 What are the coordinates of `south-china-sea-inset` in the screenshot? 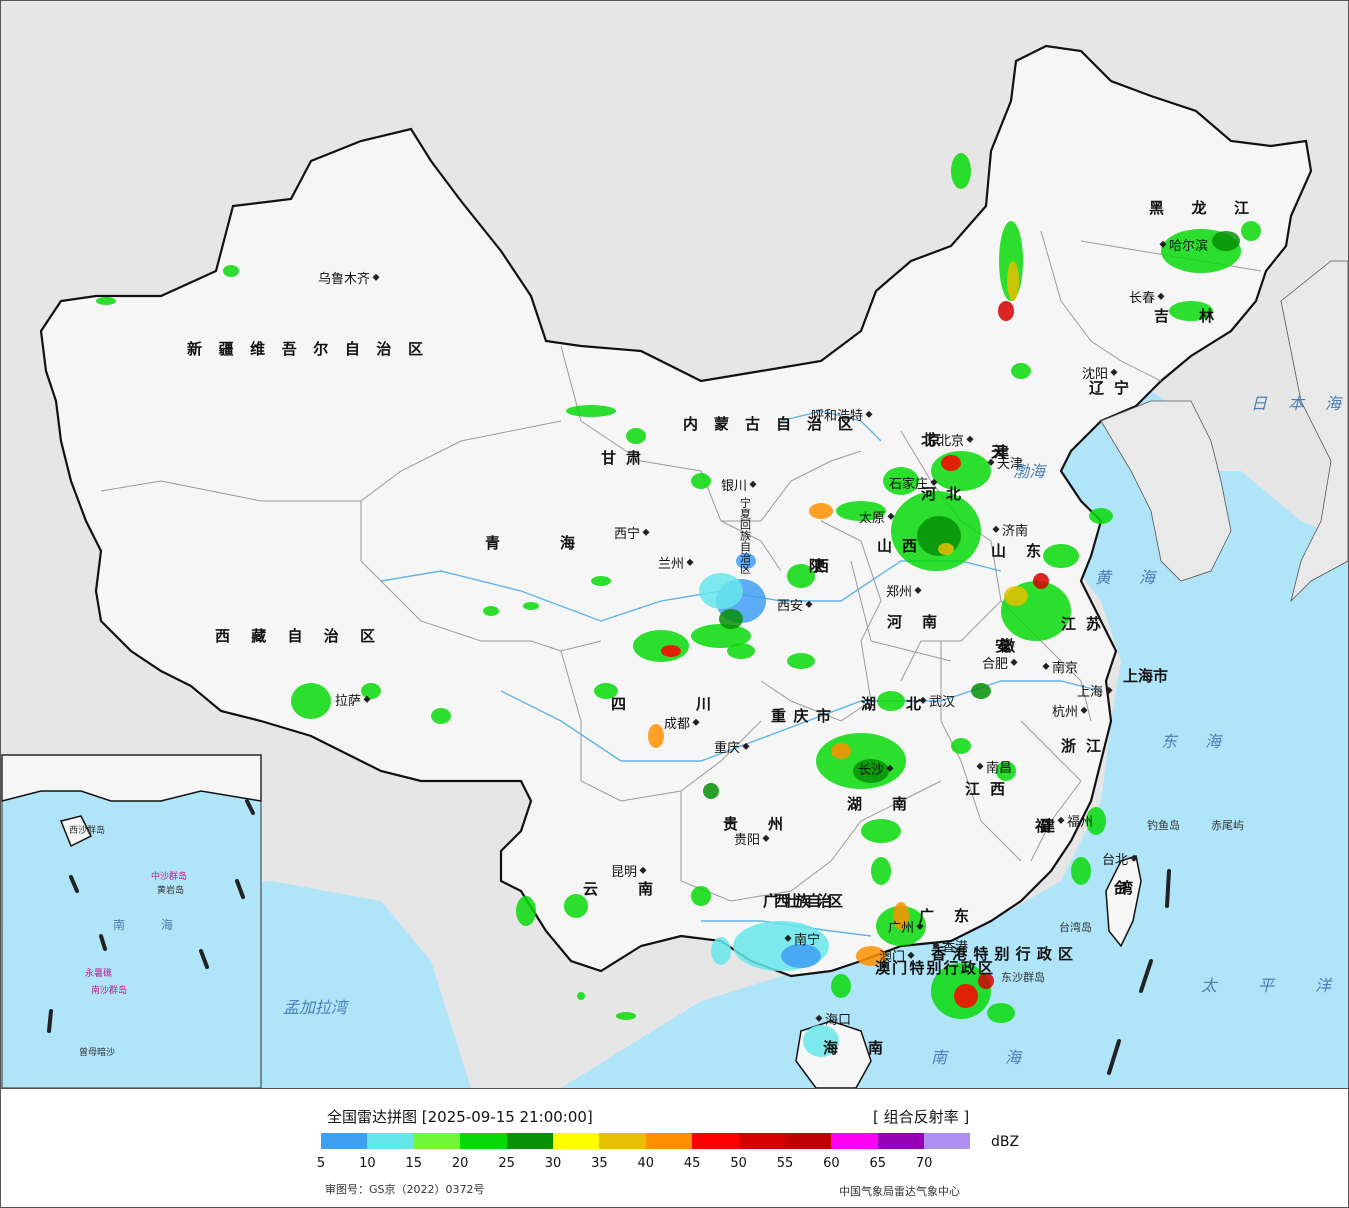 It's located at (131, 921).